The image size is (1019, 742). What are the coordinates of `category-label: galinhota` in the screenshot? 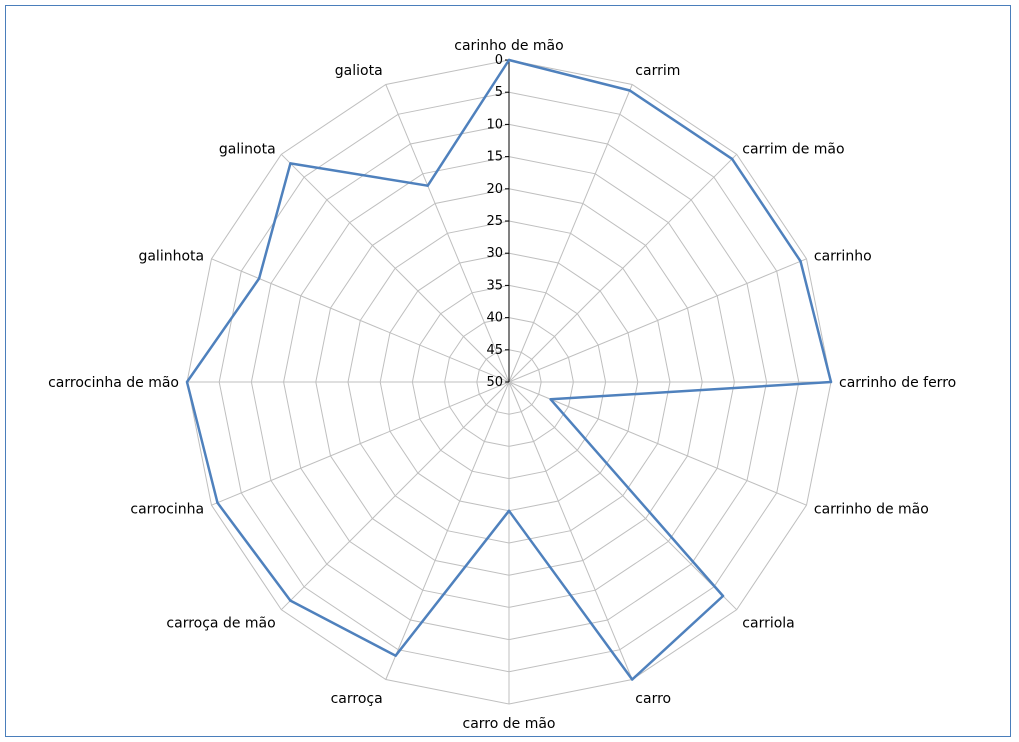 It's located at (171, 257).